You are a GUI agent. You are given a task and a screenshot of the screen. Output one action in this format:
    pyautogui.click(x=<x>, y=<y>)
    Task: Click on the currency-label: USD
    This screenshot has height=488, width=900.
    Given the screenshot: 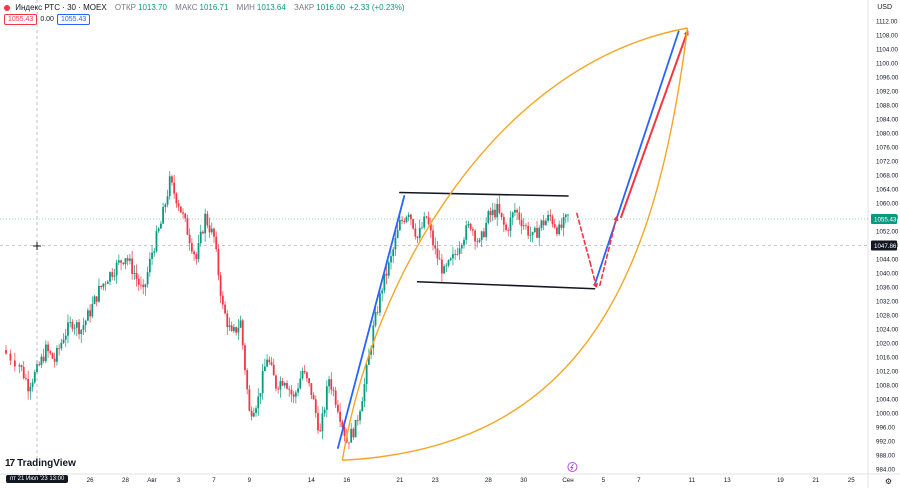 What is the action you would take?
    pyautogui.click(x=884, y=7)
    